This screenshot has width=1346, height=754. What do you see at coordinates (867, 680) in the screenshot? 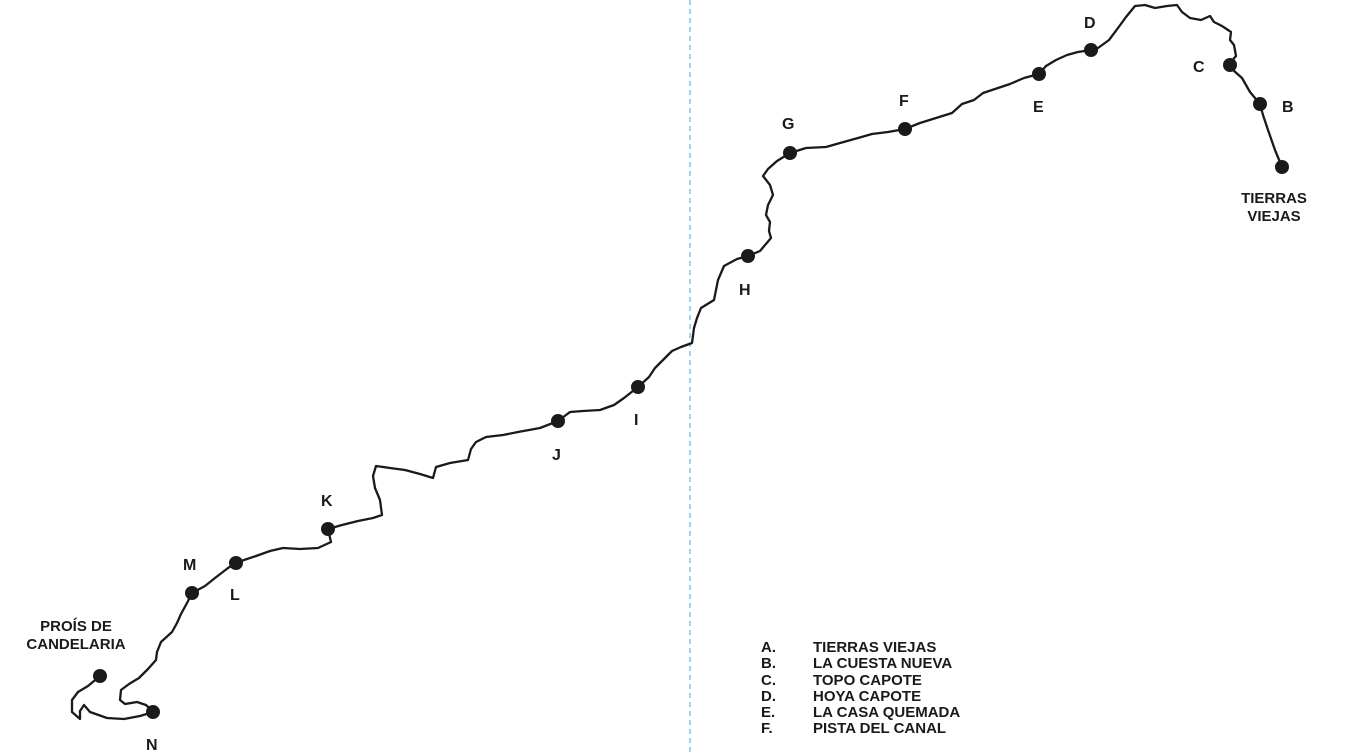
I see `legend-name: TOPO CAPOTE` at bounding box center [867, 680].